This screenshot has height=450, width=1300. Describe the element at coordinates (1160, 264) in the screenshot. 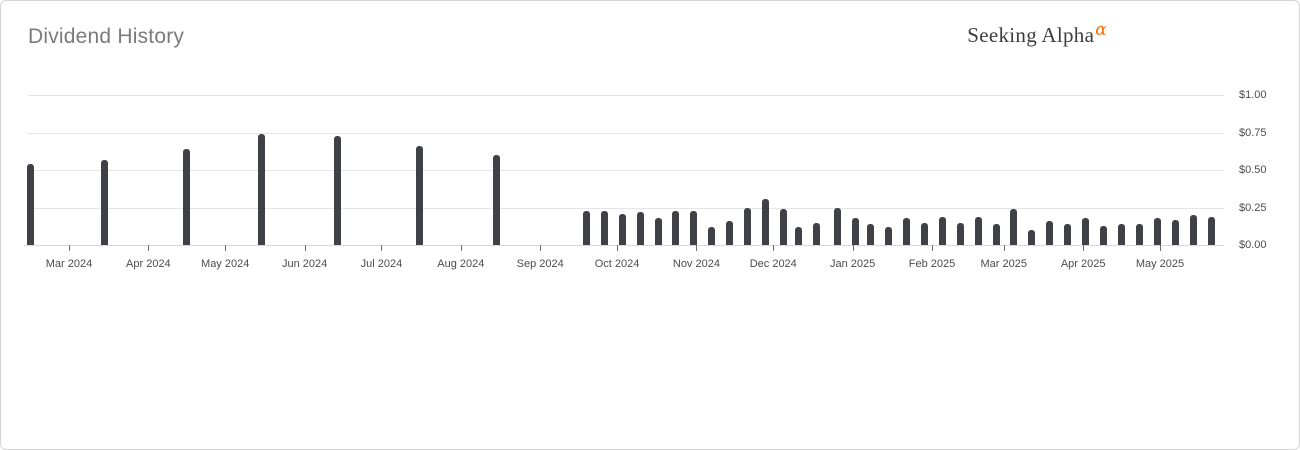

I see `x-axis-tick-label: May 2025` at that location.